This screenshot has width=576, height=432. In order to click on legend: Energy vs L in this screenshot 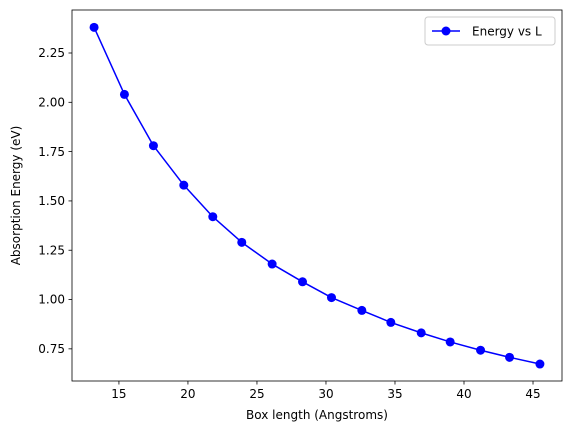, I will do `click(490, 31)`.